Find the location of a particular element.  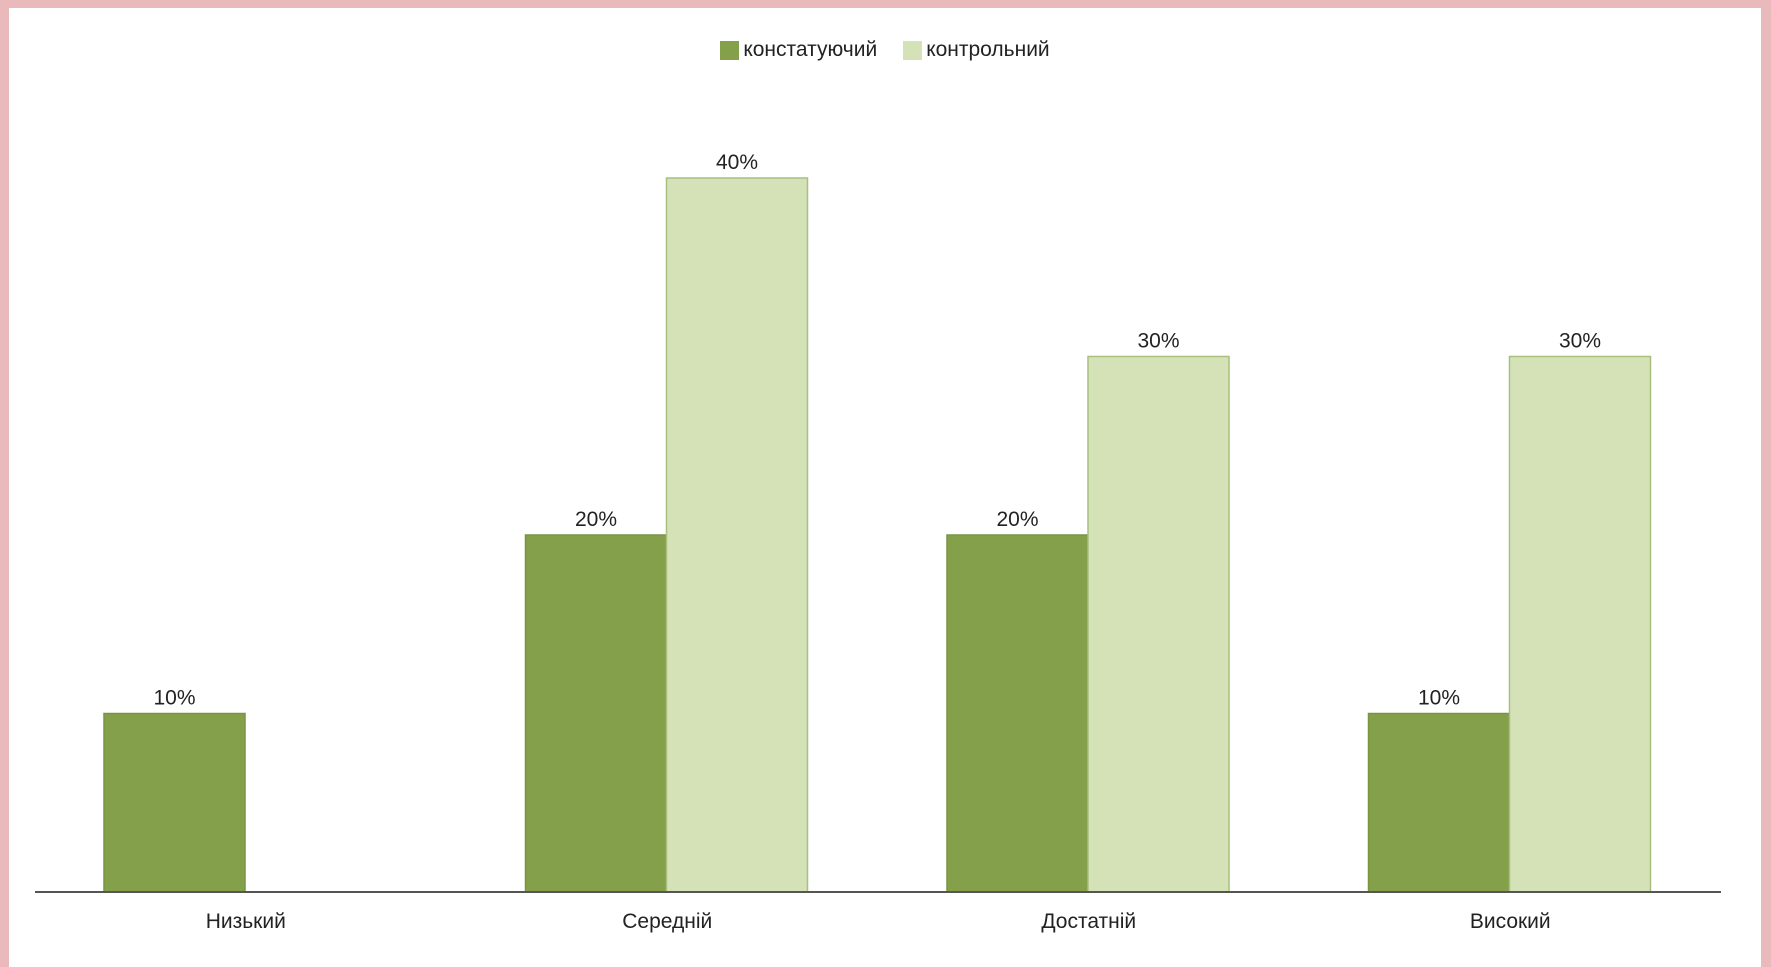

legend-swatch-konstatuiuchyi is located at coordinates (730, 50).